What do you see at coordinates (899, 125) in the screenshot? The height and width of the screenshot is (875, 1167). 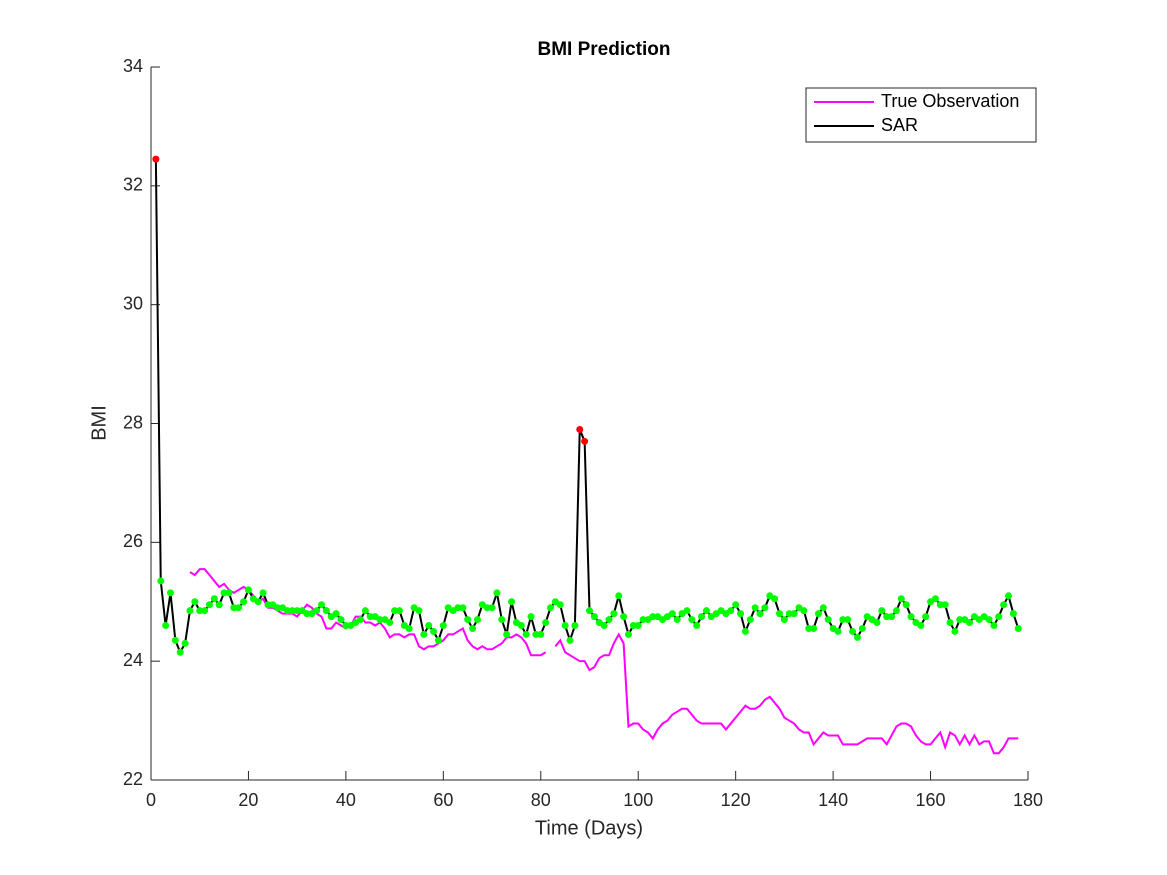 I see `legend-label: SAR` at bounding box center [899, 125].